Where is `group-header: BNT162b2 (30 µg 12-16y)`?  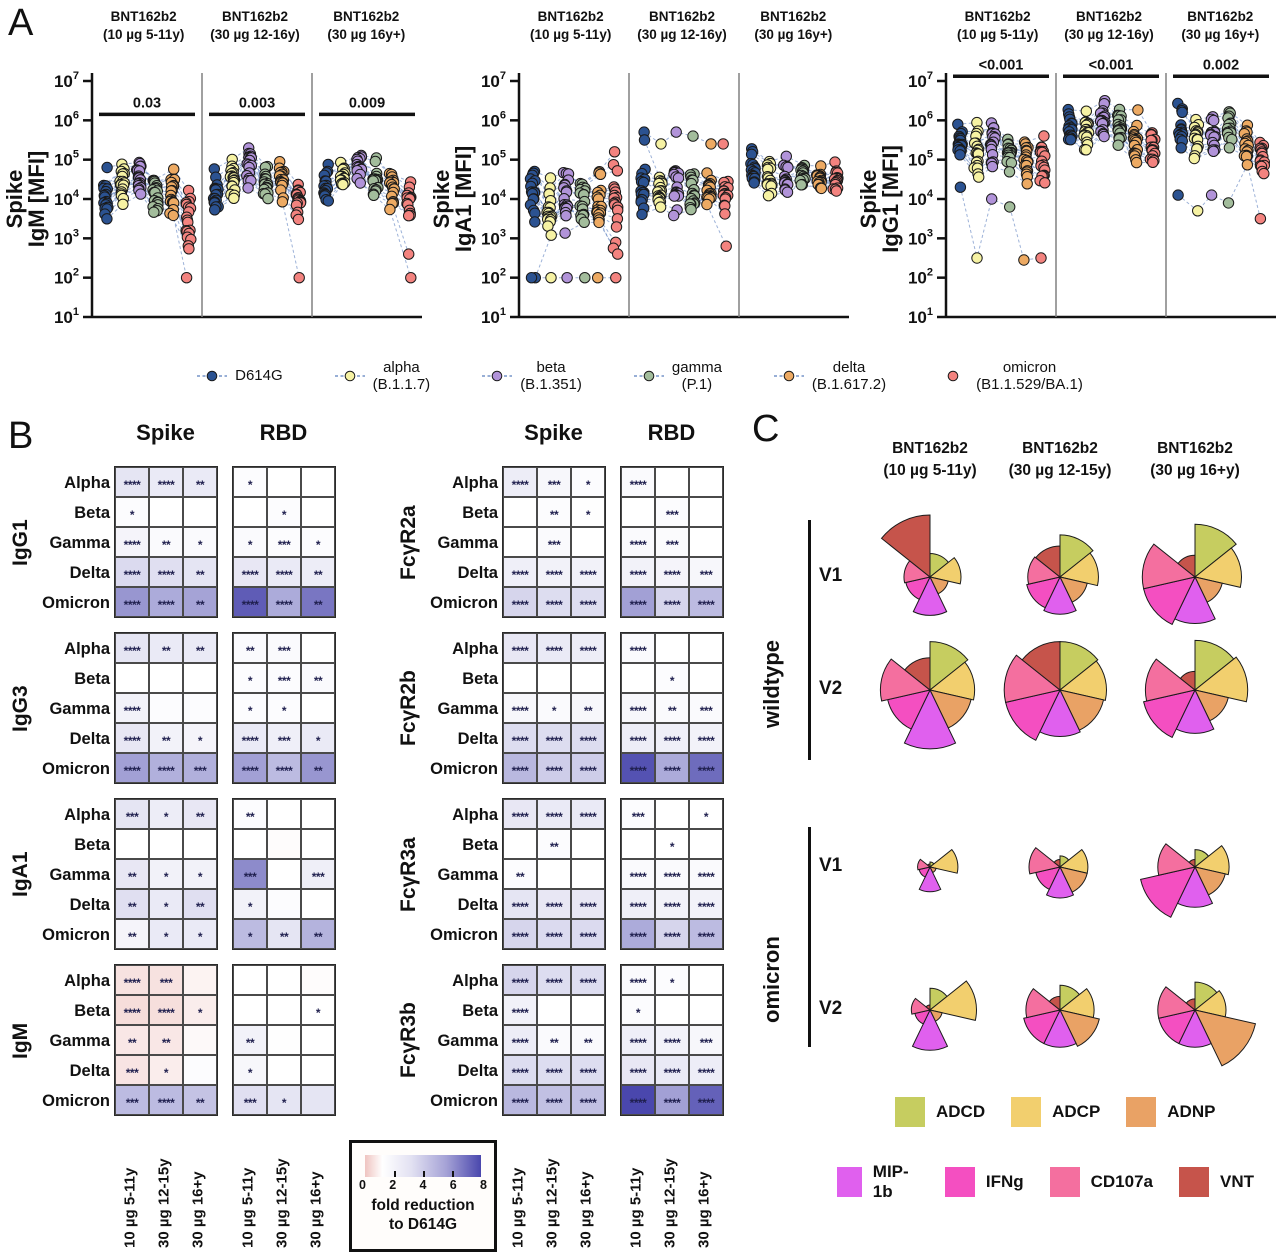
group-header: BNT162b2 (30 µg 12-16y) is located at coordinates (1109, 26).